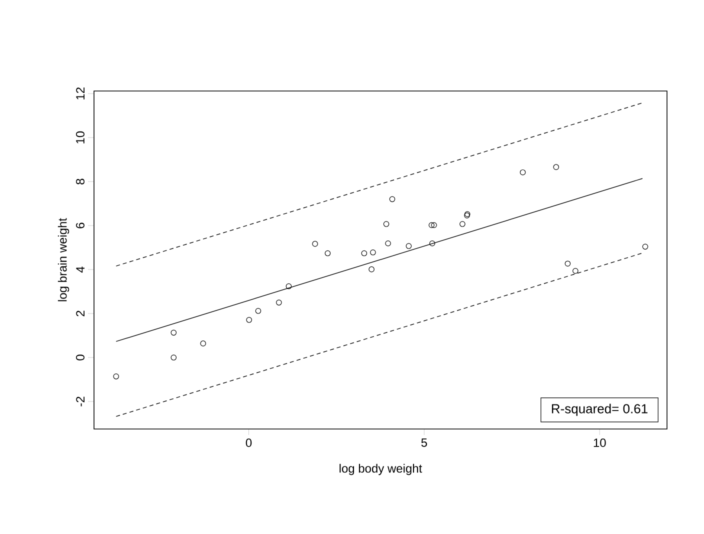 Image resolution: width=704 pixels, height=534 pixels. I want to click on x-tick-label: 5, so click(424, 442).